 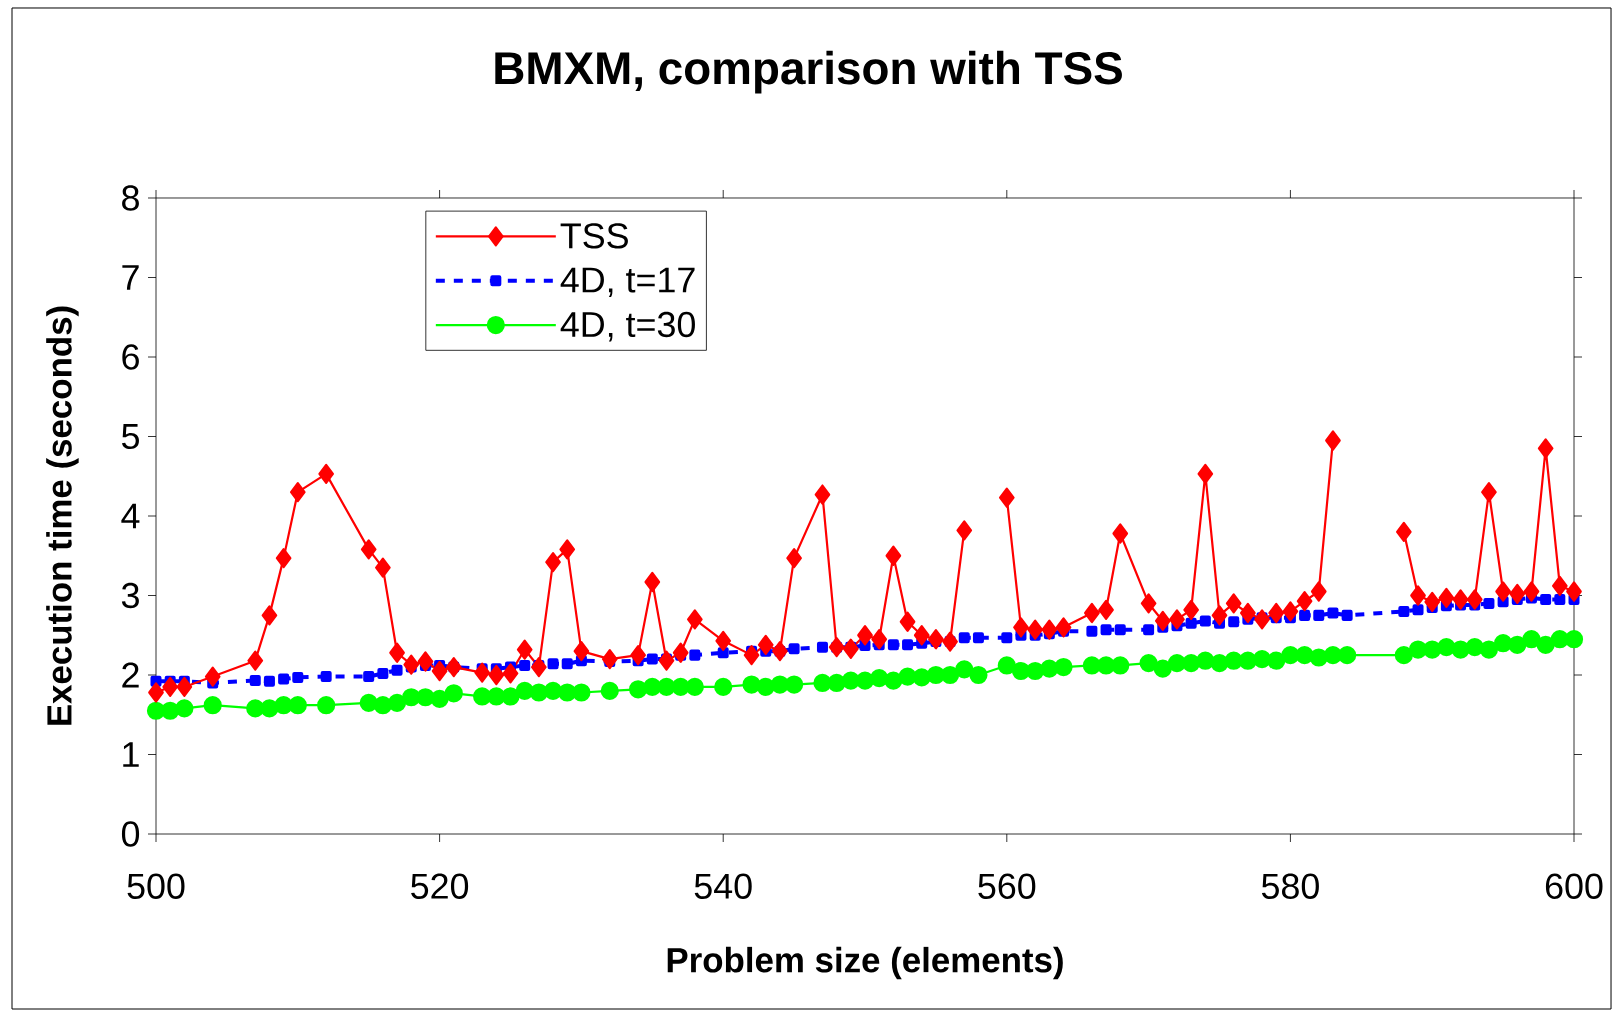 I want to click on y-tick-label: 0, so click(x=130, y=834).